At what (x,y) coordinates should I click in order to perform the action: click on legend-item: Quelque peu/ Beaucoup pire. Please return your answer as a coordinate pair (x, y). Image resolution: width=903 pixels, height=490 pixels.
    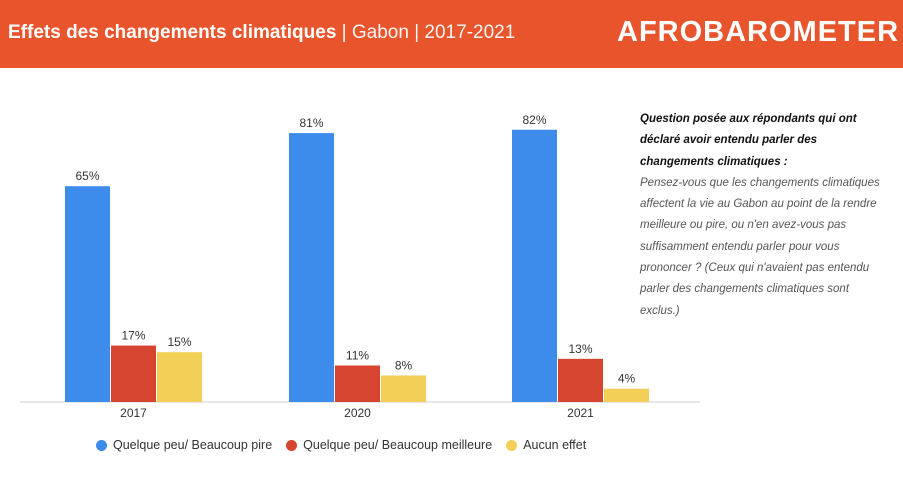
    Looking at the image, I should click on (184, 445).